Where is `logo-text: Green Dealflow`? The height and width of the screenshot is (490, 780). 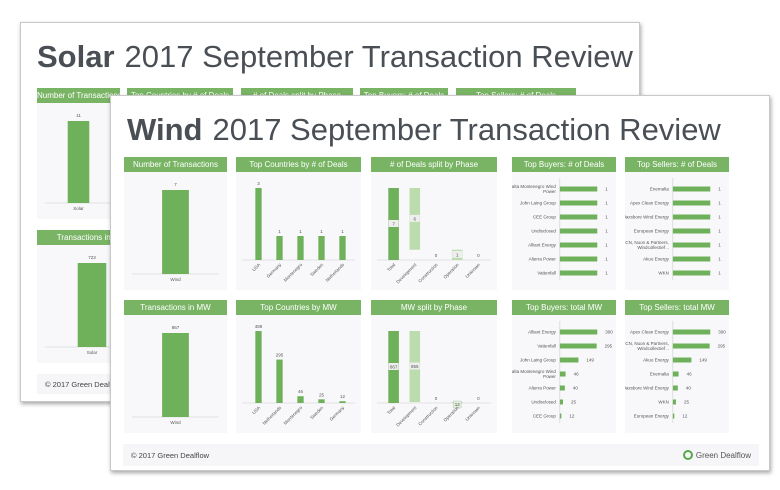 logo-text: Green Dealflow is located at coordinates (723, 455).